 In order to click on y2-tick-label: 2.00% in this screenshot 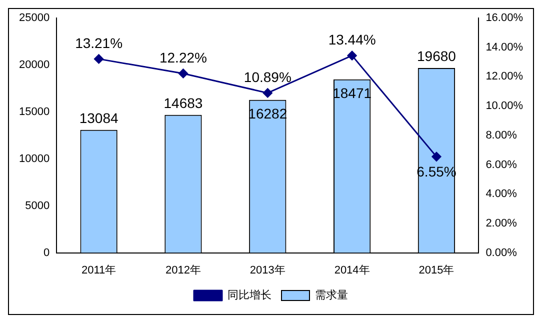, I will do `click(502, 223)`.